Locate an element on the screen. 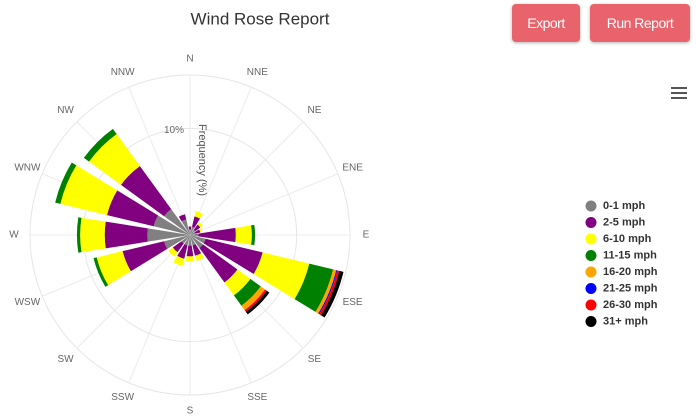 Image resolution: width=696 pixels, height=416 pixels. direction-label: ESE is located at coordinates (353, 302).